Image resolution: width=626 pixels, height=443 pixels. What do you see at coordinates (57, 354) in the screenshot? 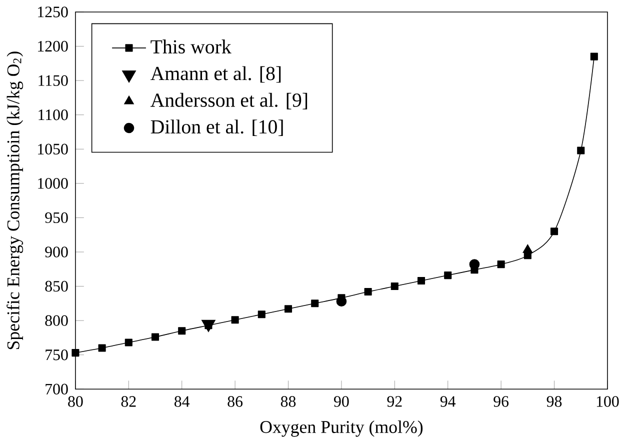
I see `y-tick-label: 750` at bounding box center [57, 354].